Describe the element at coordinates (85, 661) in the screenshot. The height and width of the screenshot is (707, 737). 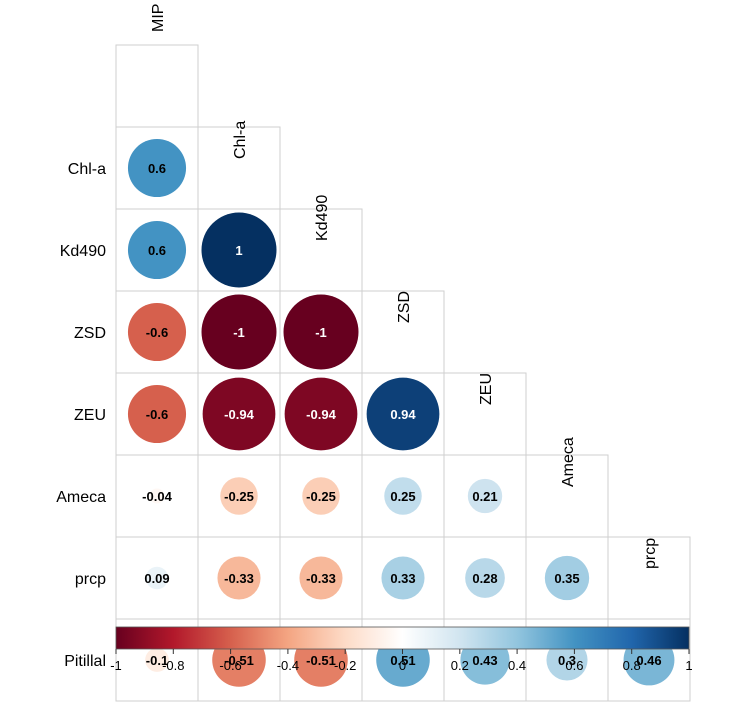
I see `row-label: Pitillal` at that location.